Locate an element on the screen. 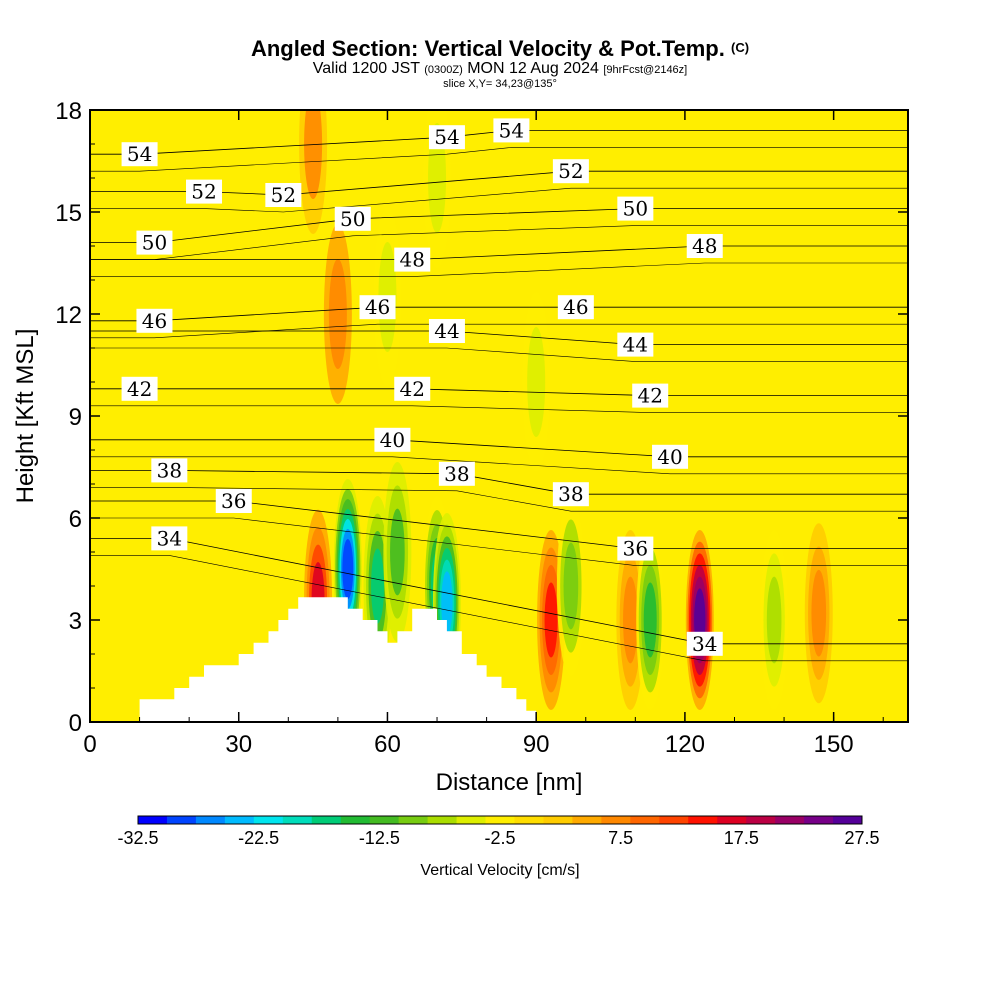 This screenshot has width=1000, height=1000. x-tick-label: 90 is located at coordinates (536, 744).